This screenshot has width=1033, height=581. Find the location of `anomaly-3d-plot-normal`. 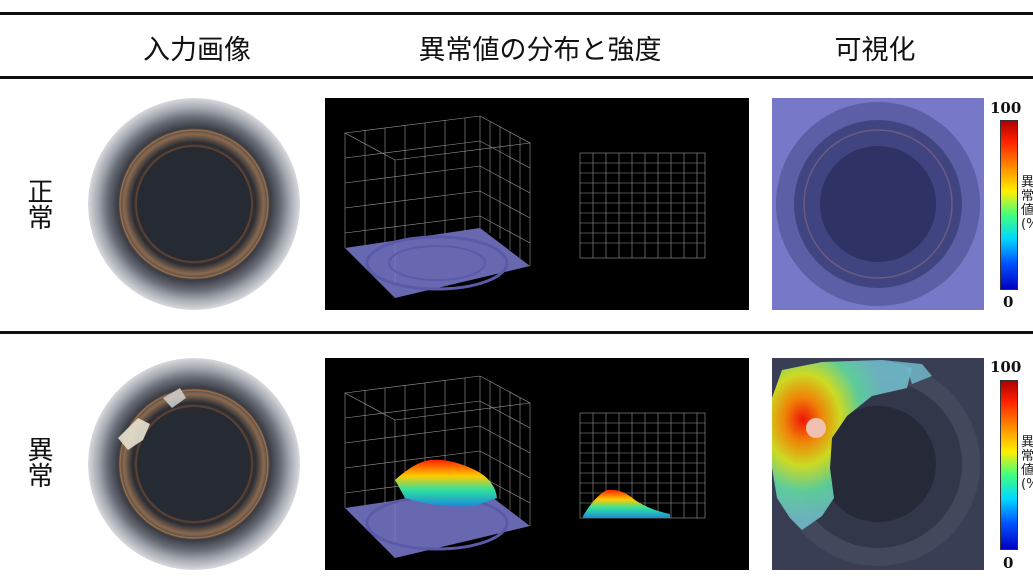

anomaly-3d-plot-normal is located at coordinates (537, 204).